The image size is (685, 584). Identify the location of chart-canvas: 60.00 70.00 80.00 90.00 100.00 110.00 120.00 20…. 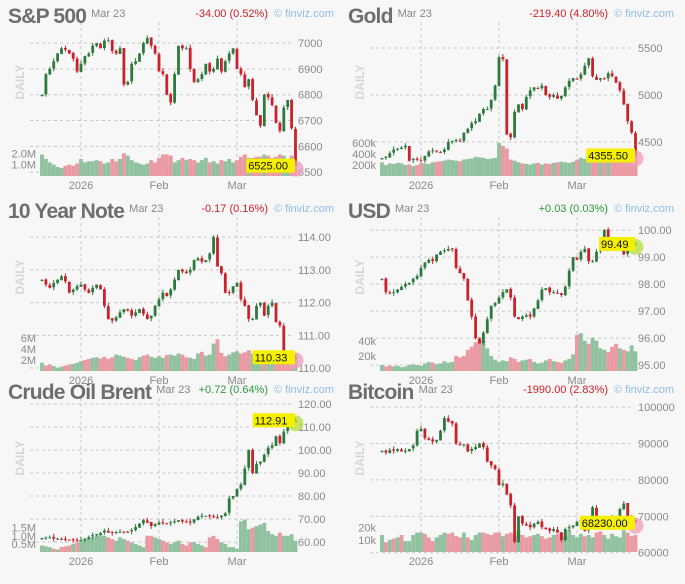
(172, 483).